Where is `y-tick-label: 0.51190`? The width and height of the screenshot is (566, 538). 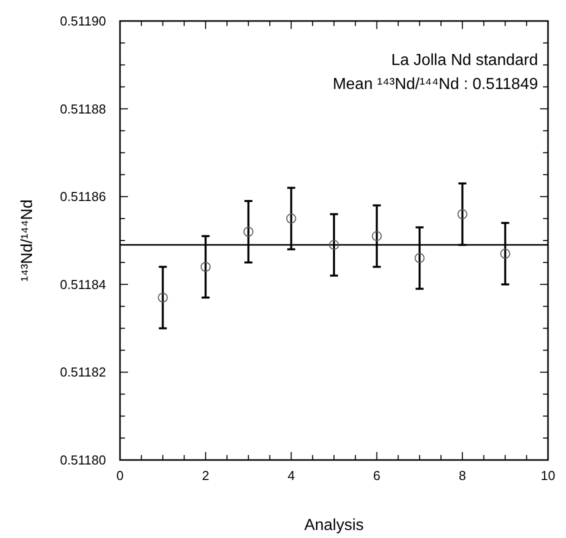
y-tick-label: 0.51190 is located at coordinates (83, 21).